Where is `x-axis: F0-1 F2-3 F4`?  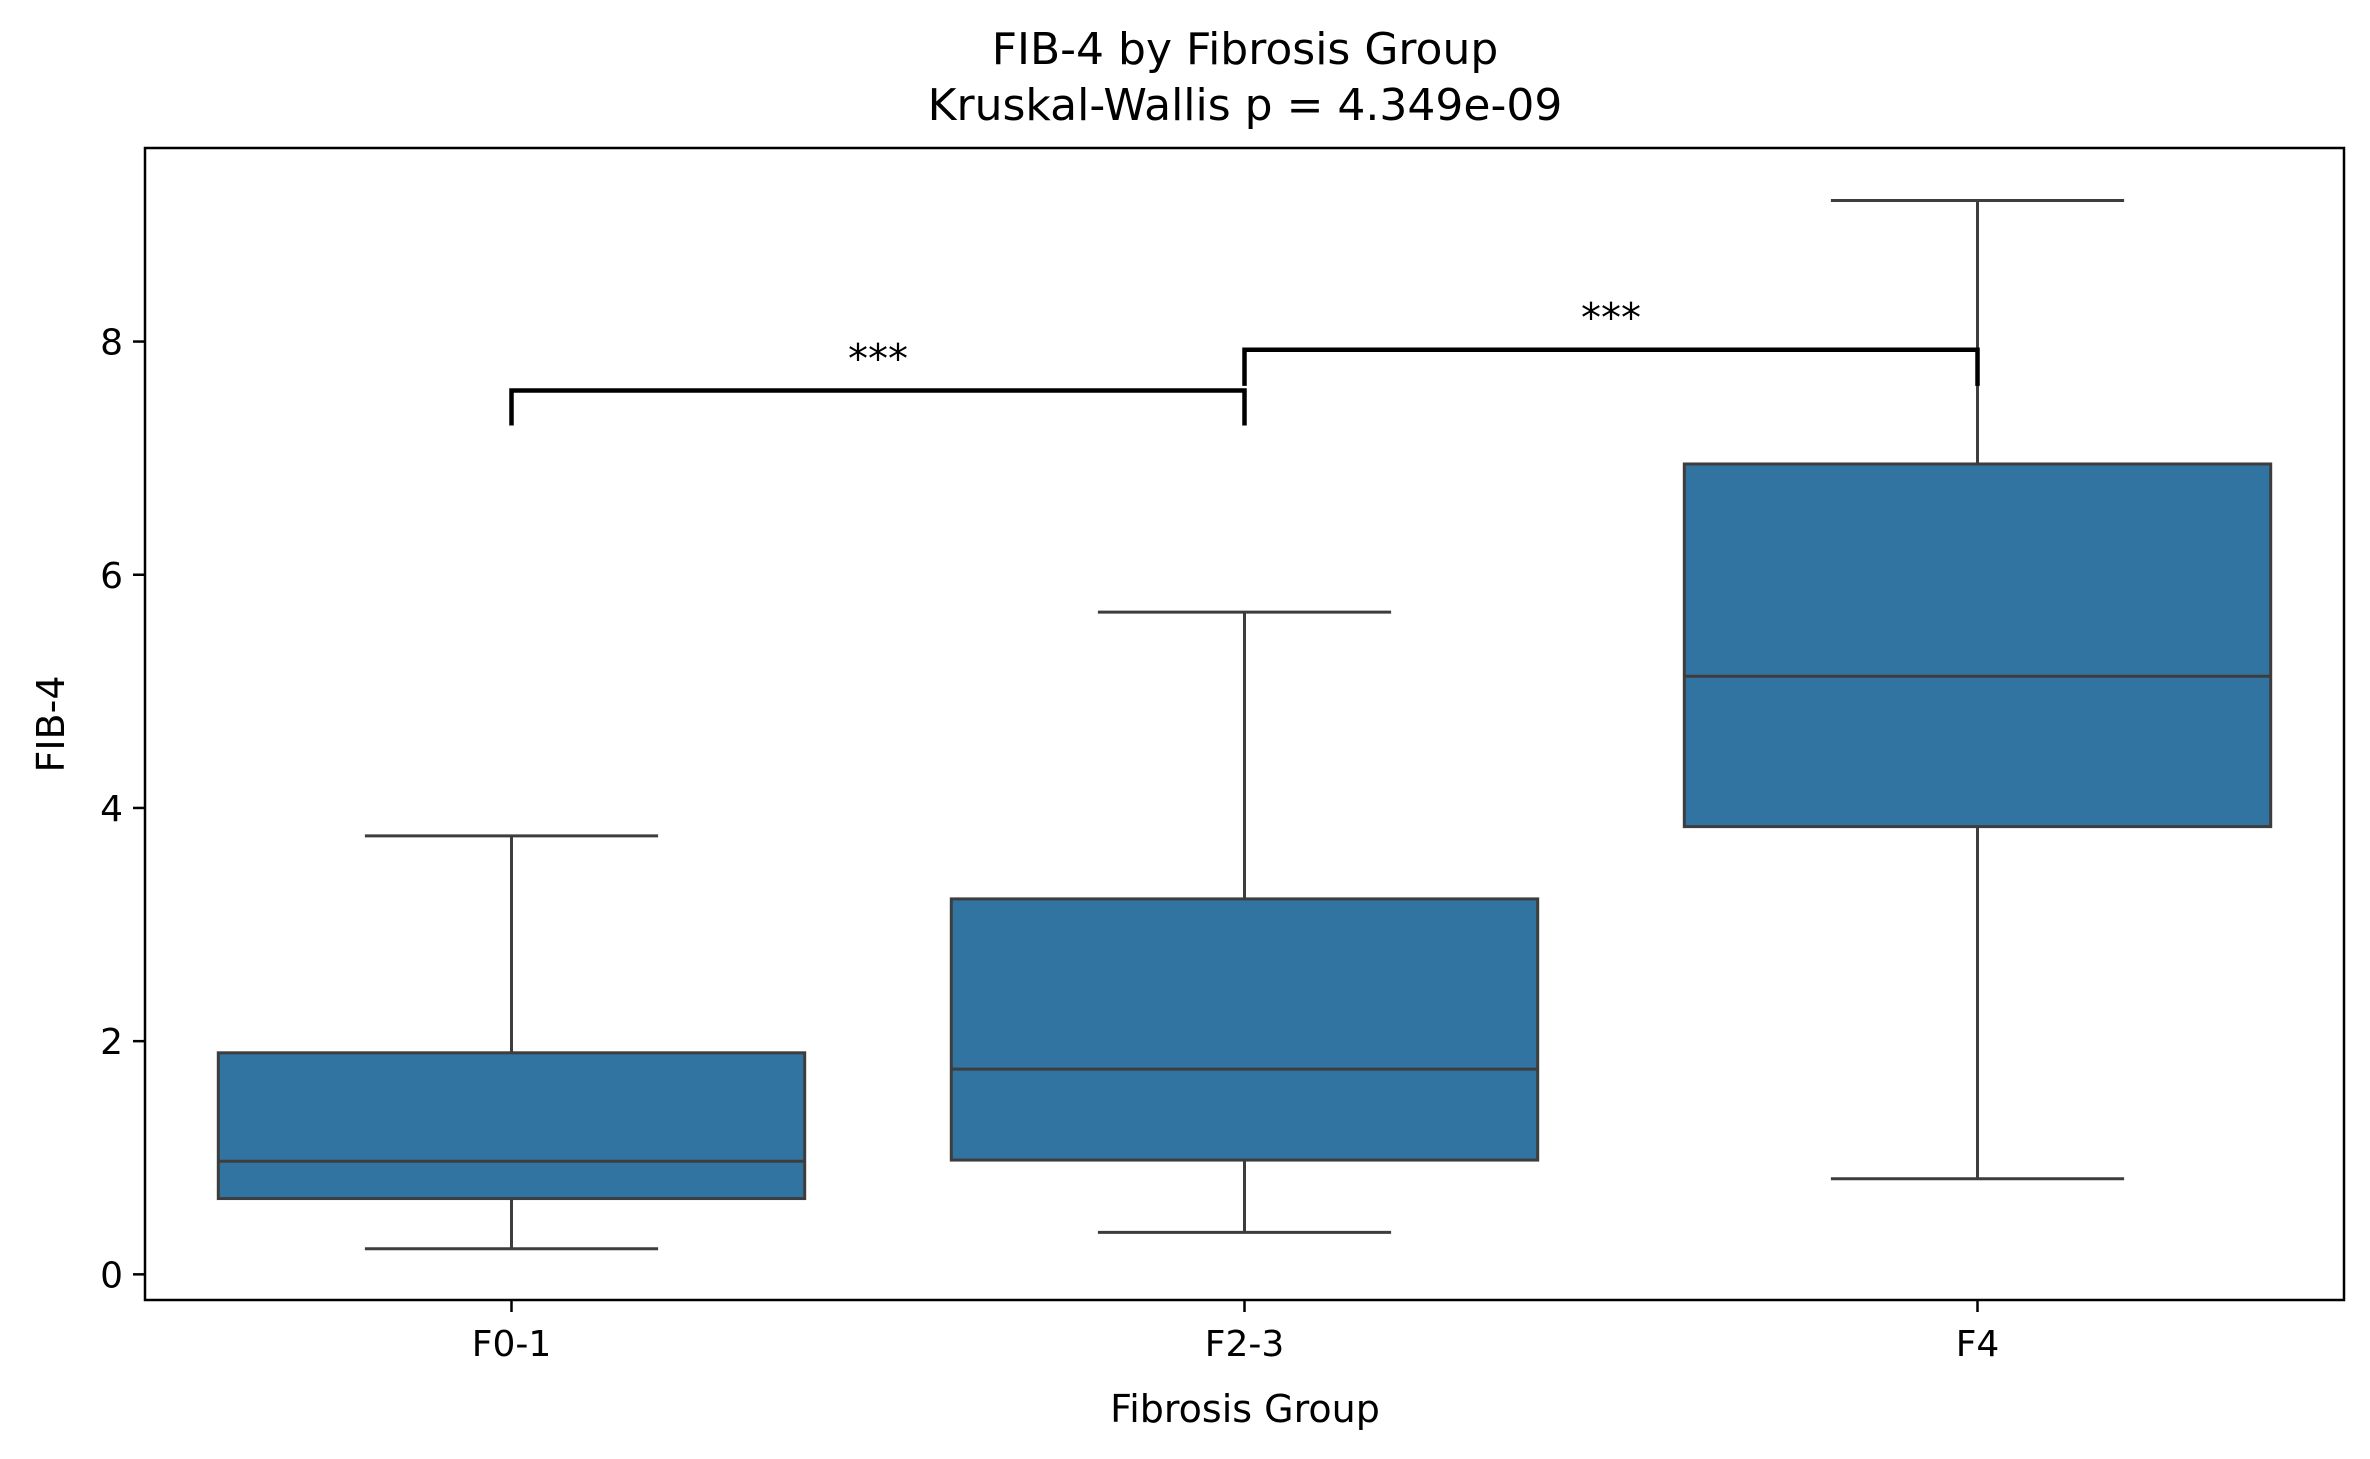 x-axis: F0-1 F2-3 F4 is located at coordinates (1236, 1332).